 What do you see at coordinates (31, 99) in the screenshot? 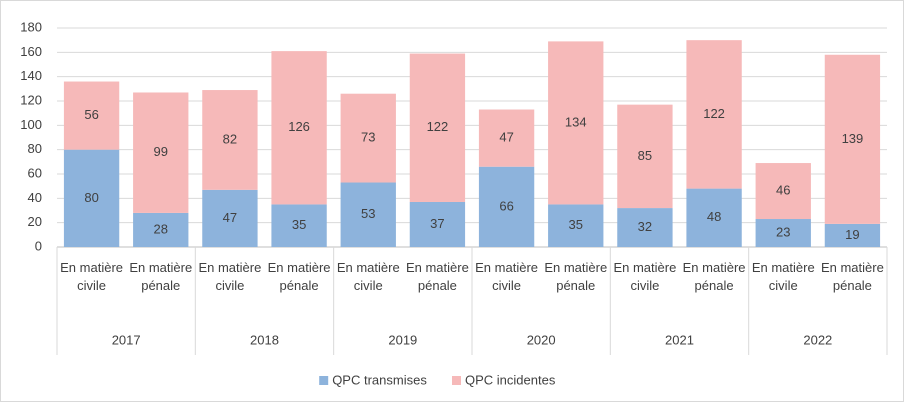
I see `y-tick-label: 120` at bounding box center [31, 99].